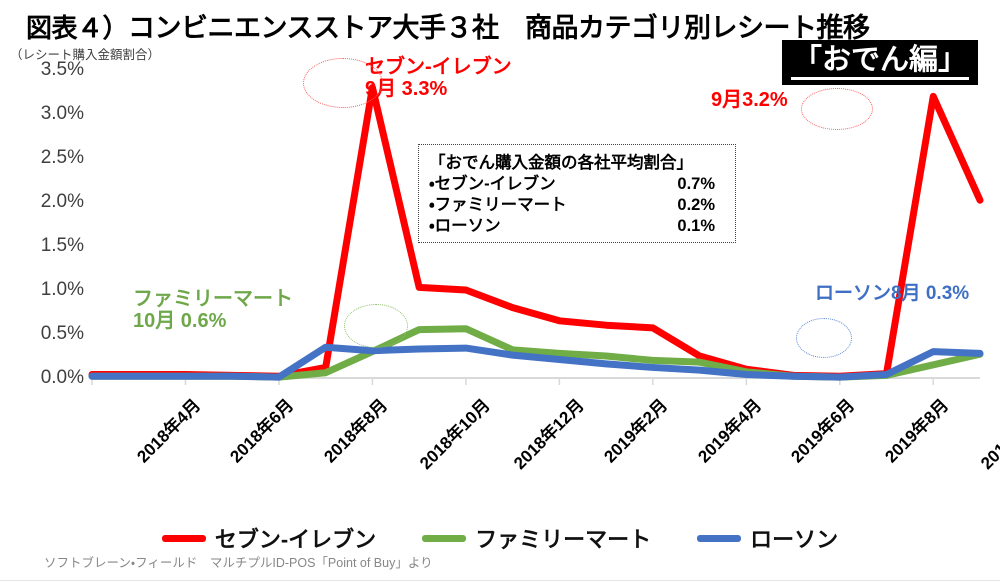  What do you see at coordinates (343, 83) in the screenshot?
I see `highlight-ellipse-seven-2018` at bounding box center [343, 83].